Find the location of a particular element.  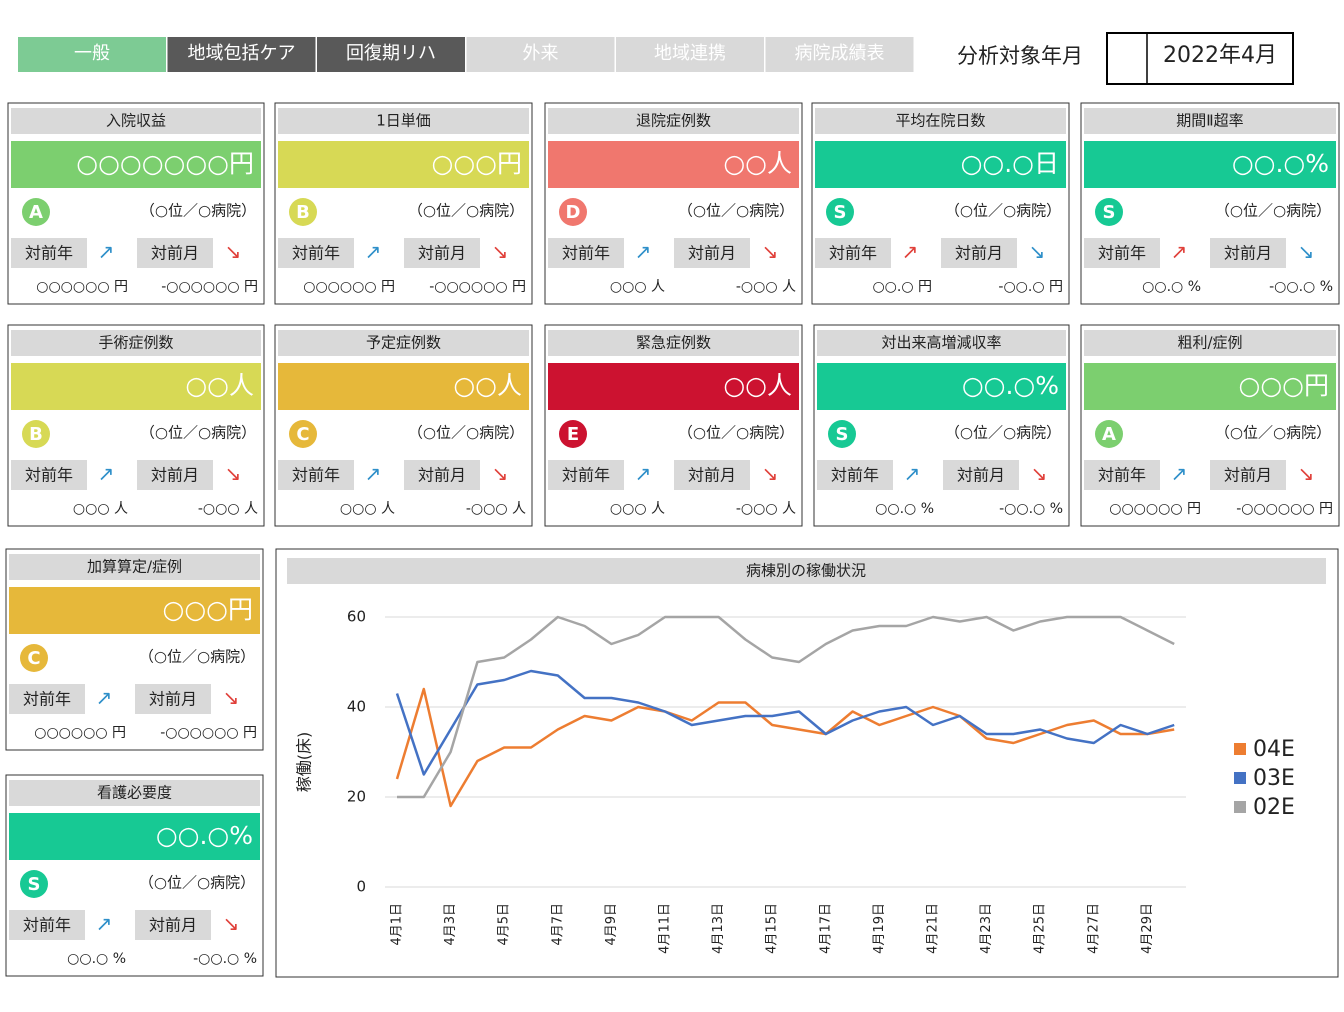

card-title: 平均在院日数 is located at coordinates (940, 121).